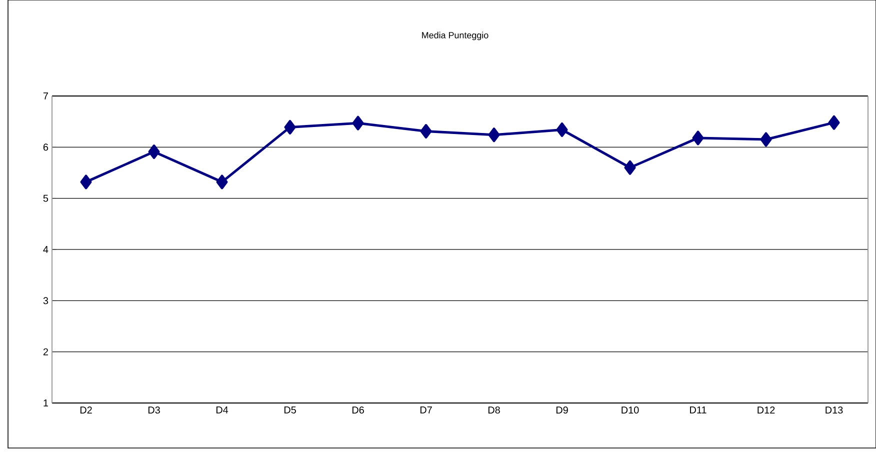  What do you see at coordinates (290, 410) in the screenshot?
I see `x-tick-label: D5` at bounding box center [290, 410].